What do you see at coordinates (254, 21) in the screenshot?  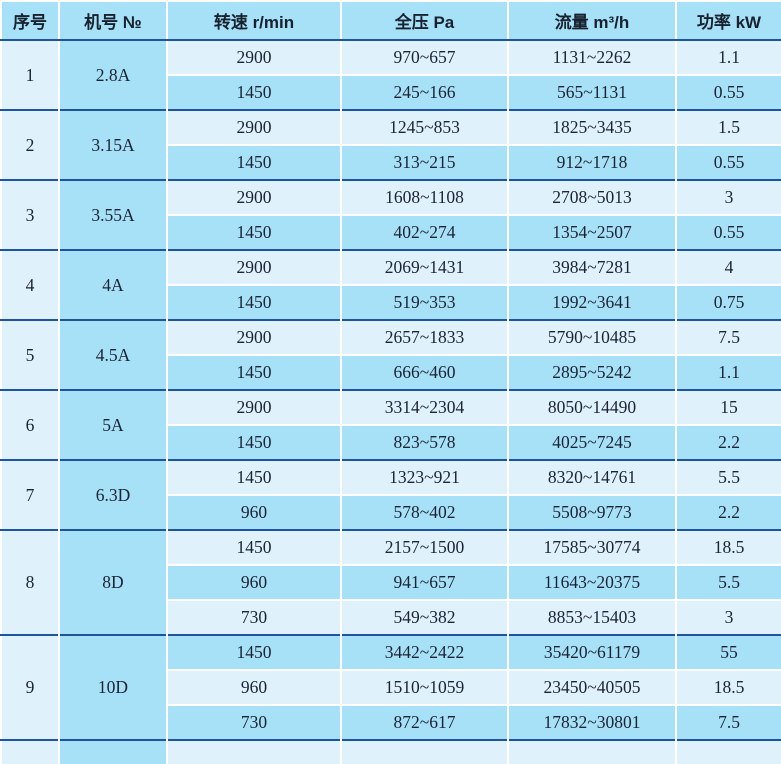 I see `col-header-speed: 转速 r/min` at bounding box center [254, 21].